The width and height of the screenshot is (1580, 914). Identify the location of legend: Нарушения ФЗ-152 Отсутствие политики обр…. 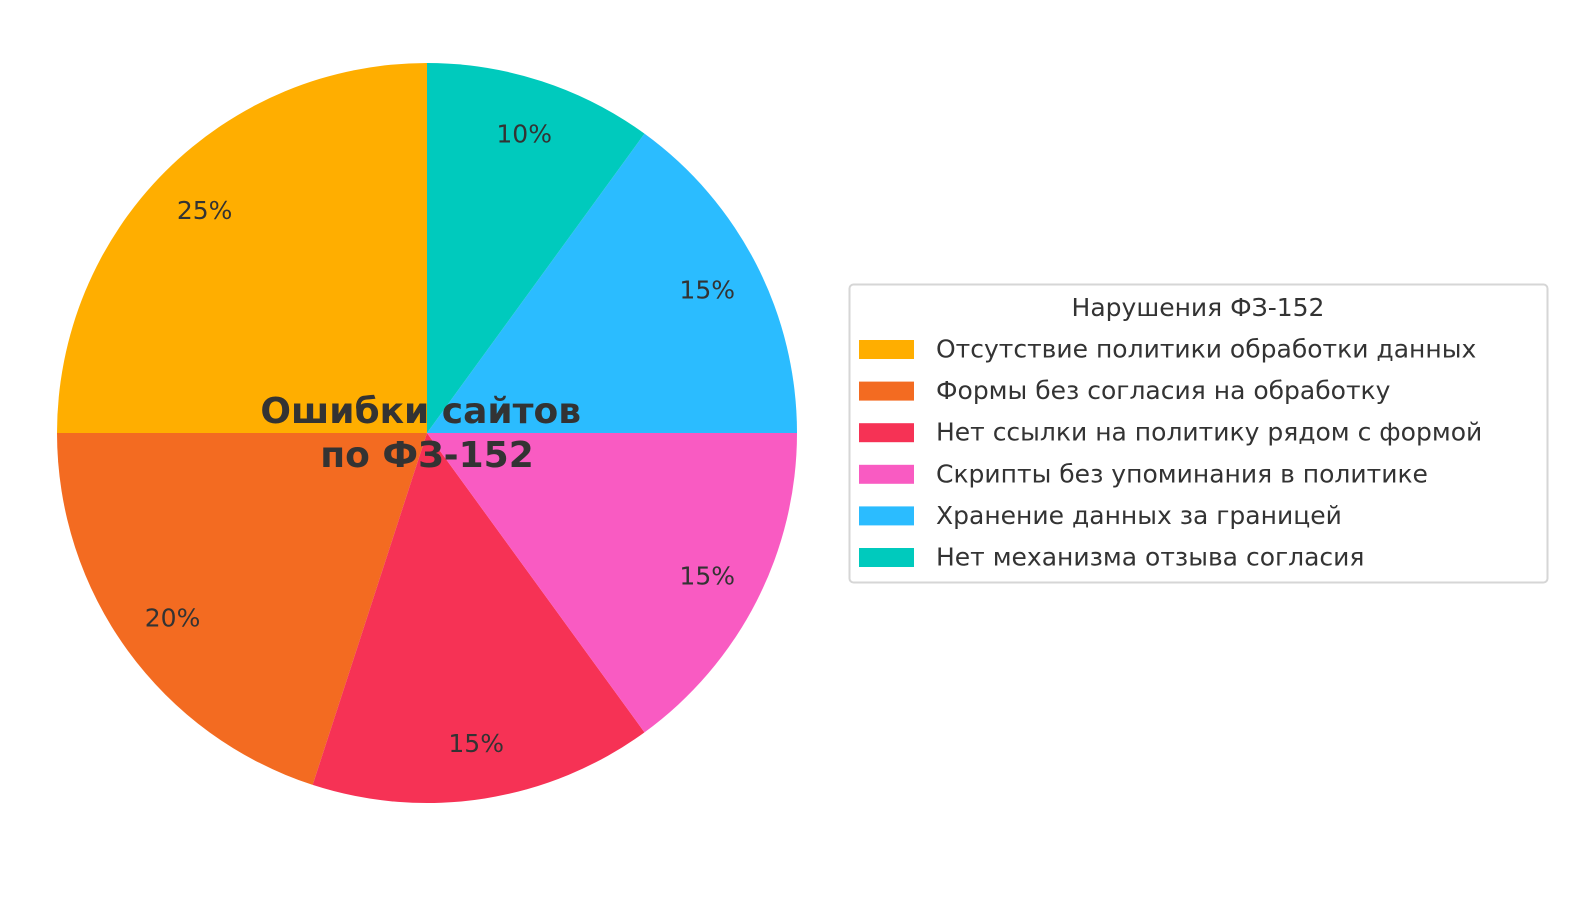
(1198, 433).